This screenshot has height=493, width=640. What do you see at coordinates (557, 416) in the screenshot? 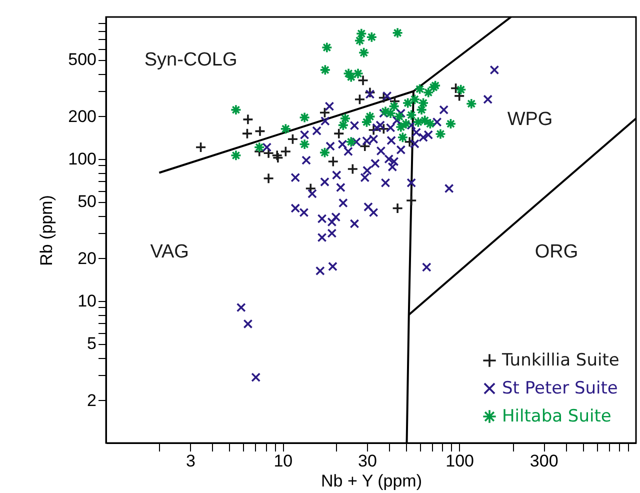
I see `legend-label: Hiltaba Suite` at bounding box center [557, 416].